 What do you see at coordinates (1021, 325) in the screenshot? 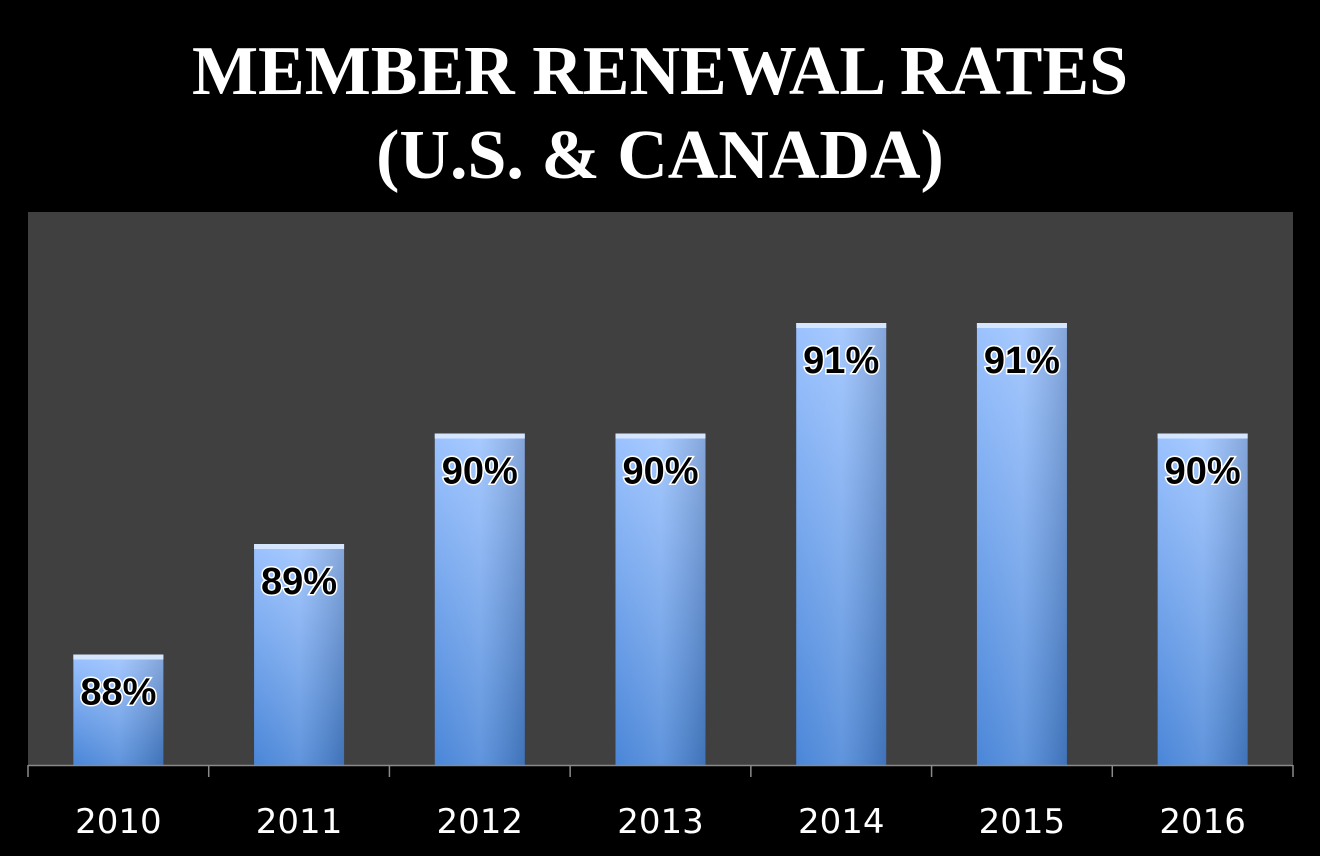
I see `bar-cap-2015` at bounding box center [1021, 325].